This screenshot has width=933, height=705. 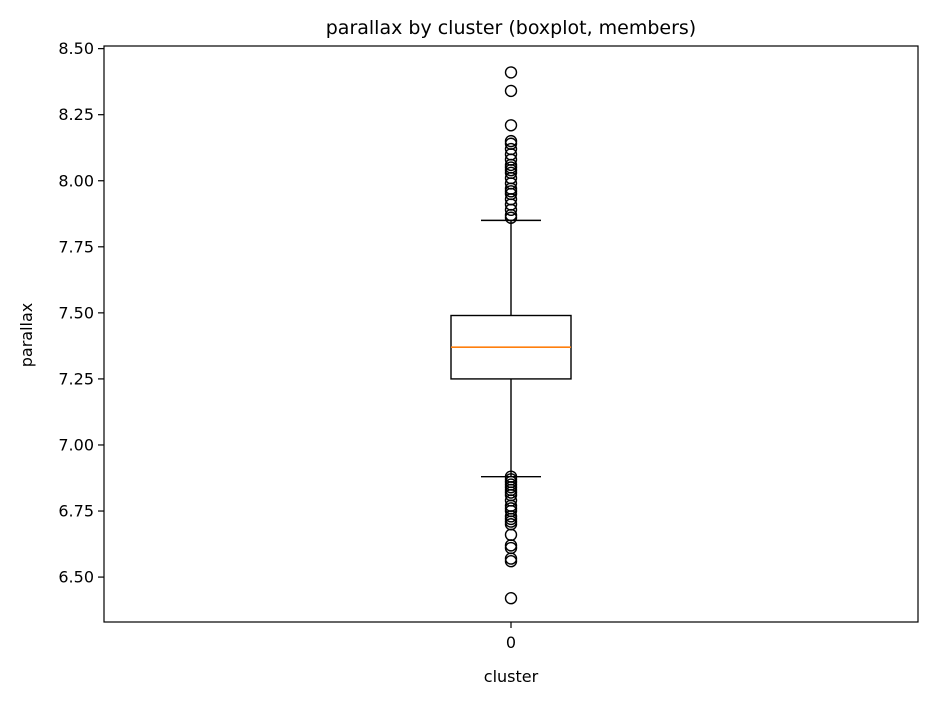 What do you see at coordinates (76, 246) in the screenshot?
I see `y-tick-label: 7.75` at bounding box center [76, 246].